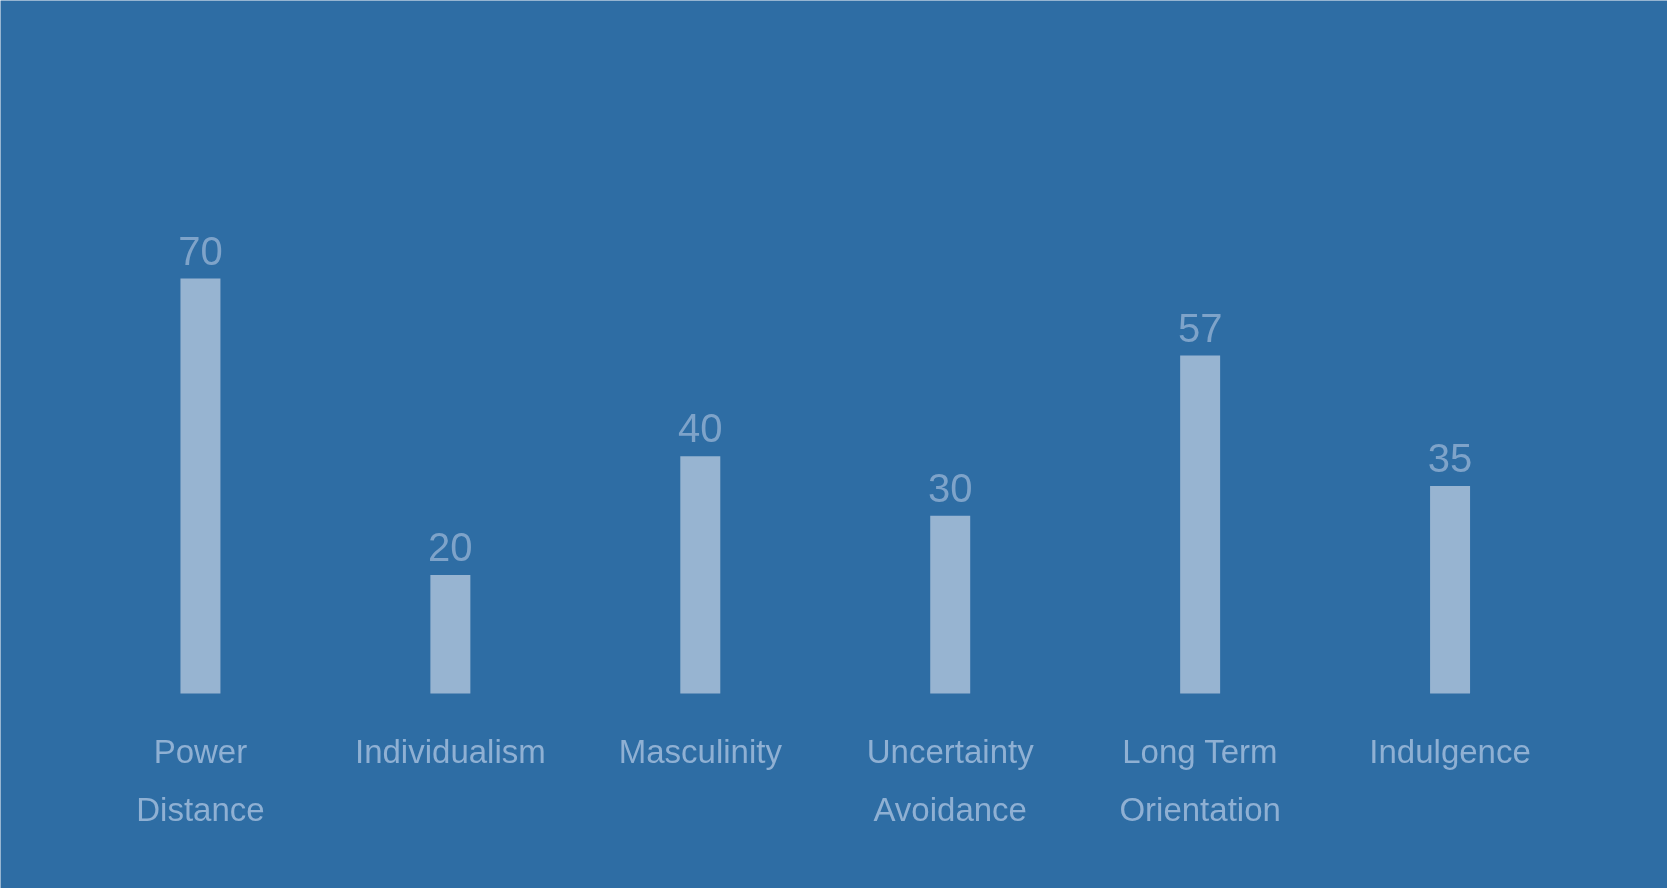 The width and height of the screenshot is (1667, 888). What do you see at coordinates (450, 752) in the screenshot?
I see `x-tick-label: Individualism` at bounding box center [450, 752].